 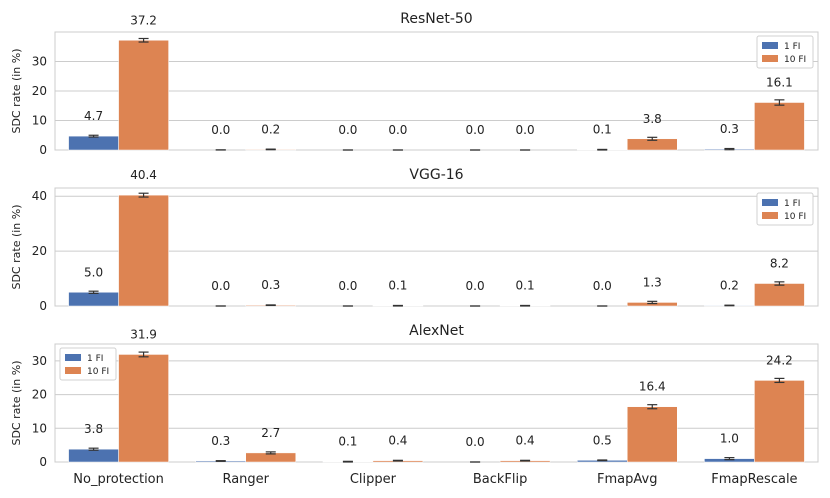 I want to click on data-label: 0.5, so click(x=602, y=440).